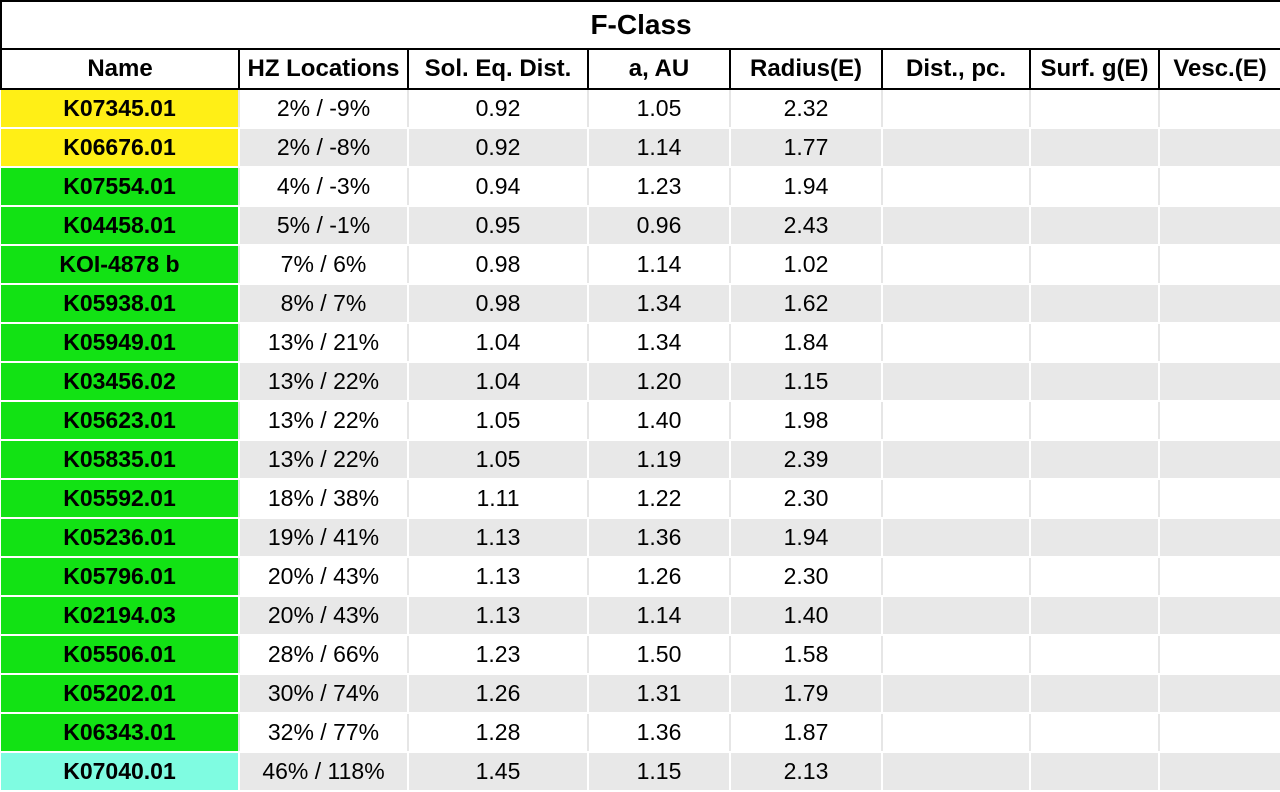 Image resolution: width=1280 pixels, height=792 pixels. What do you see at coordinates (659, 382) in the screenshot?
I see `semi-major-axis-cell: 1.20` at bounding box center [659, 382].